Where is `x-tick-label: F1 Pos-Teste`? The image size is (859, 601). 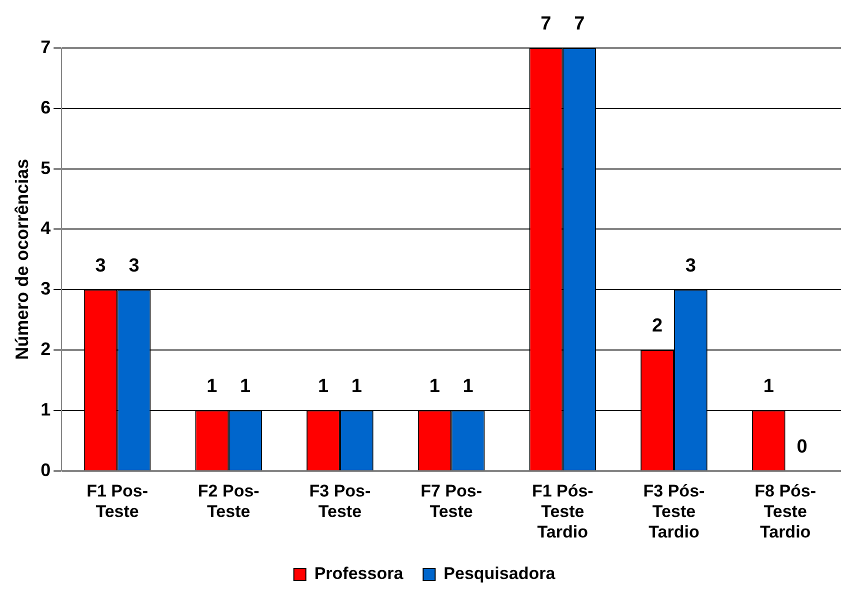
x-tick-label: F1 Pos-Teste is located at coordinates (117, 502).